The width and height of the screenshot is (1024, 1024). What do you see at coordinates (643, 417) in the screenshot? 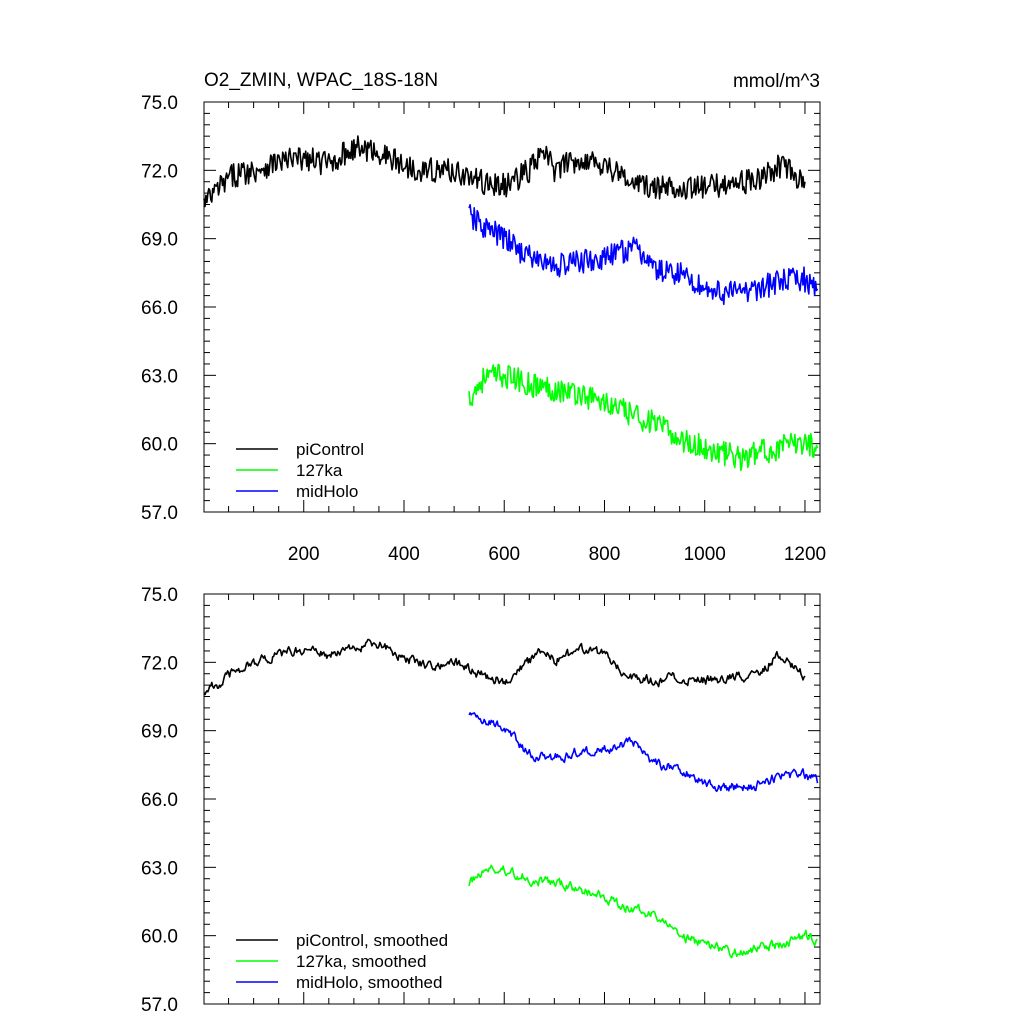
I see `series-line-127ka` at bounding box center [643, 417].